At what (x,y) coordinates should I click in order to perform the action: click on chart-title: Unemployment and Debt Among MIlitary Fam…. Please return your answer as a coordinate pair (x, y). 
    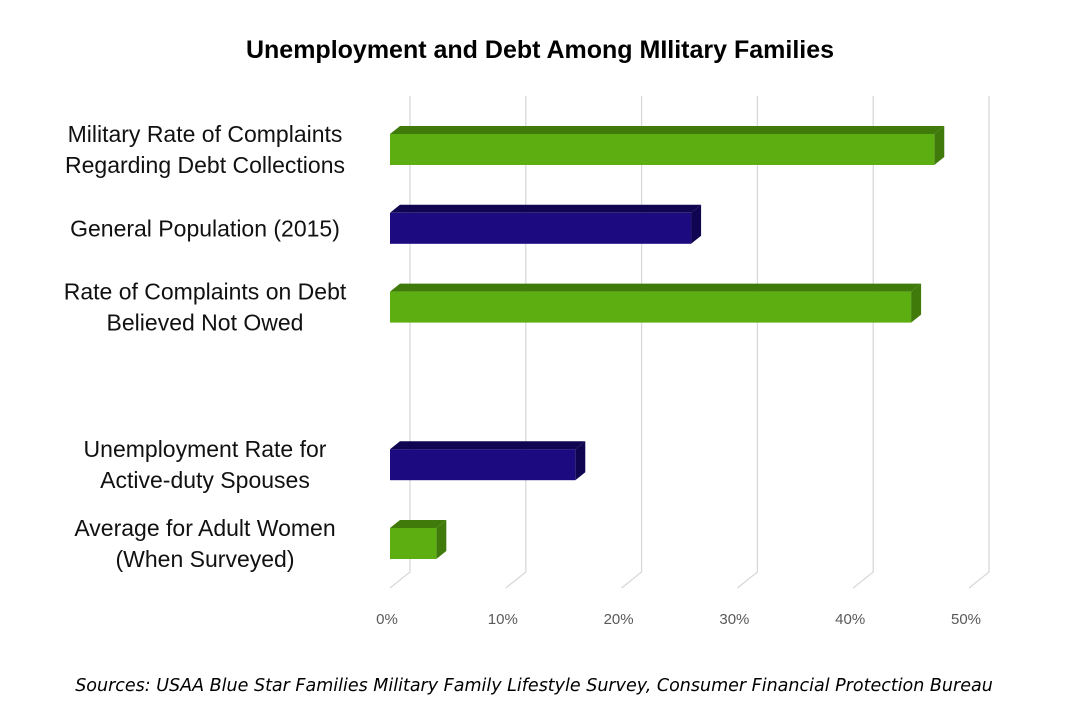
    Looking at the image, I should click on (540, 50).